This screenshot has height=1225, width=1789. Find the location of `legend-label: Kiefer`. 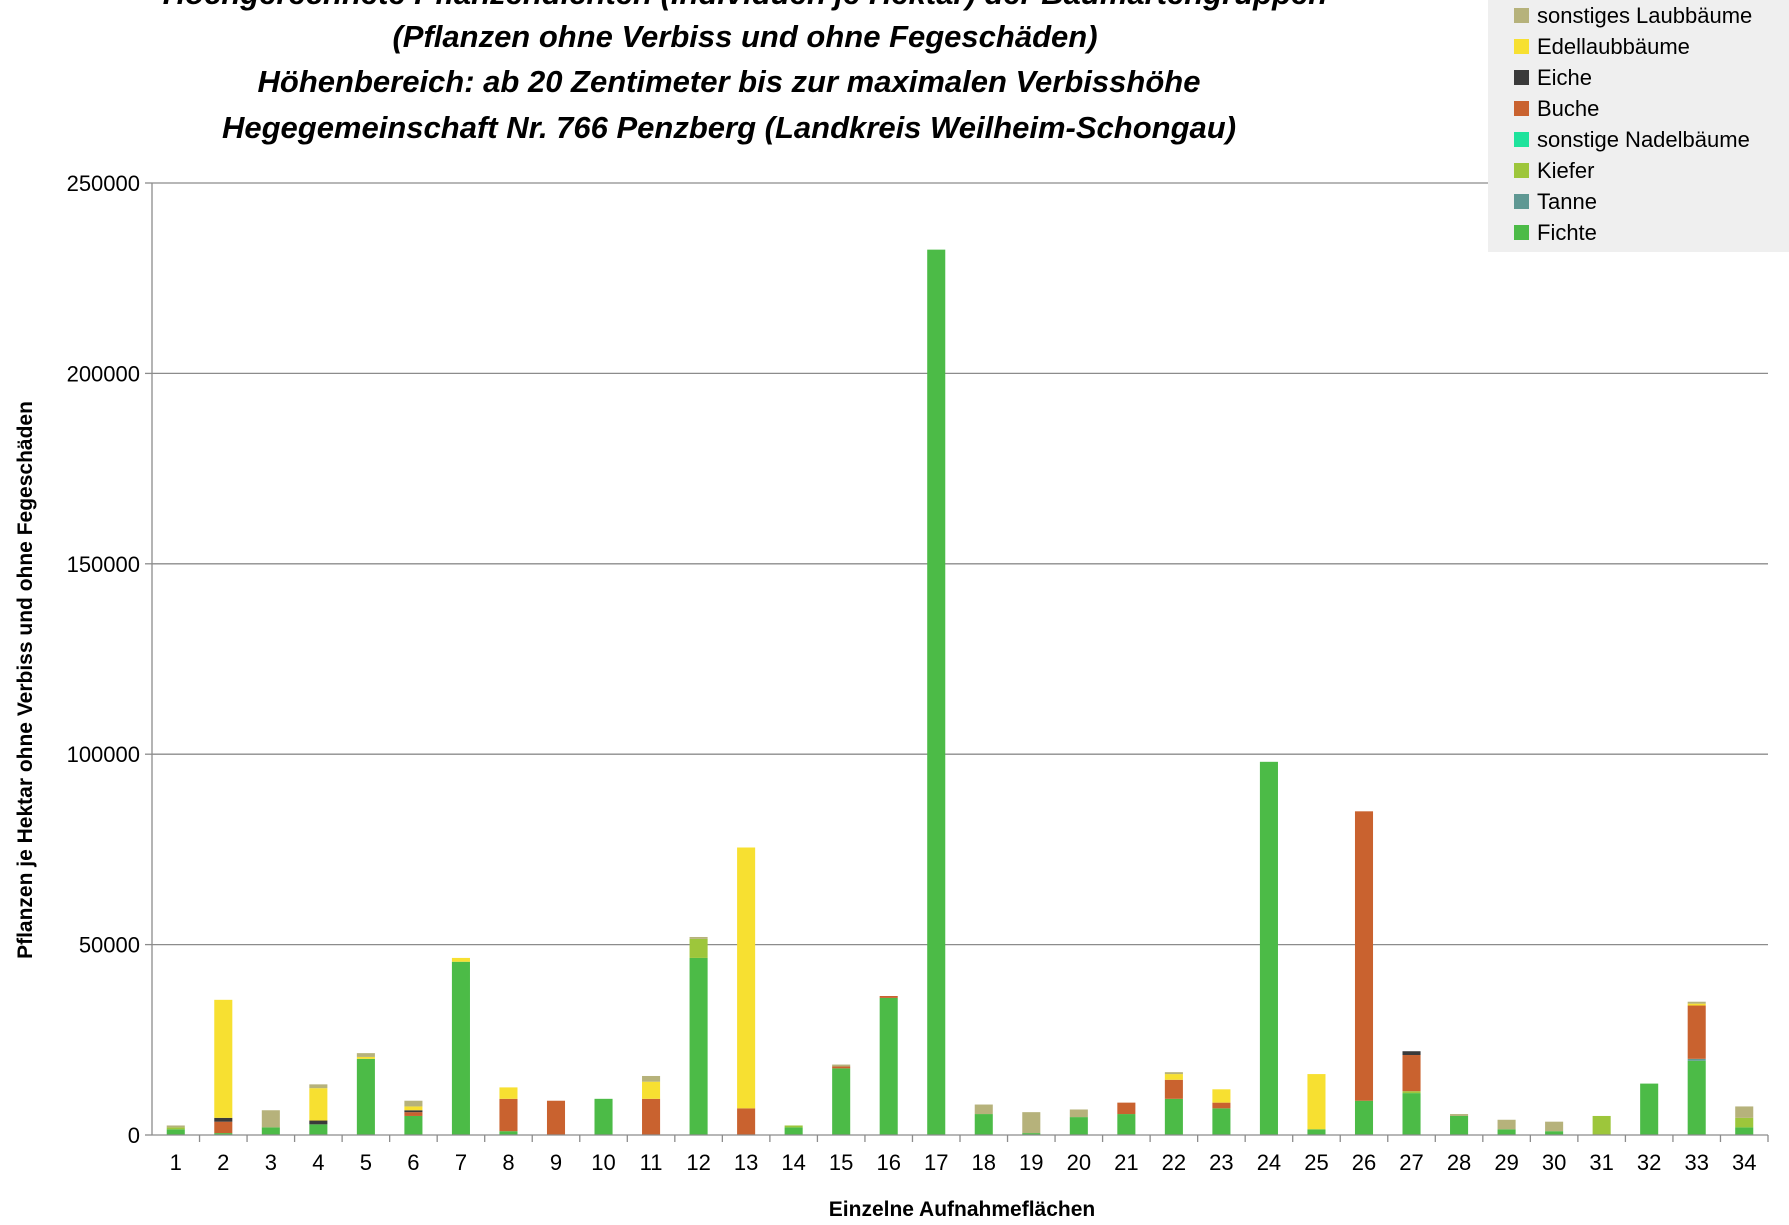

legend-label: Kiefer is located at coordinates (1565, 170).